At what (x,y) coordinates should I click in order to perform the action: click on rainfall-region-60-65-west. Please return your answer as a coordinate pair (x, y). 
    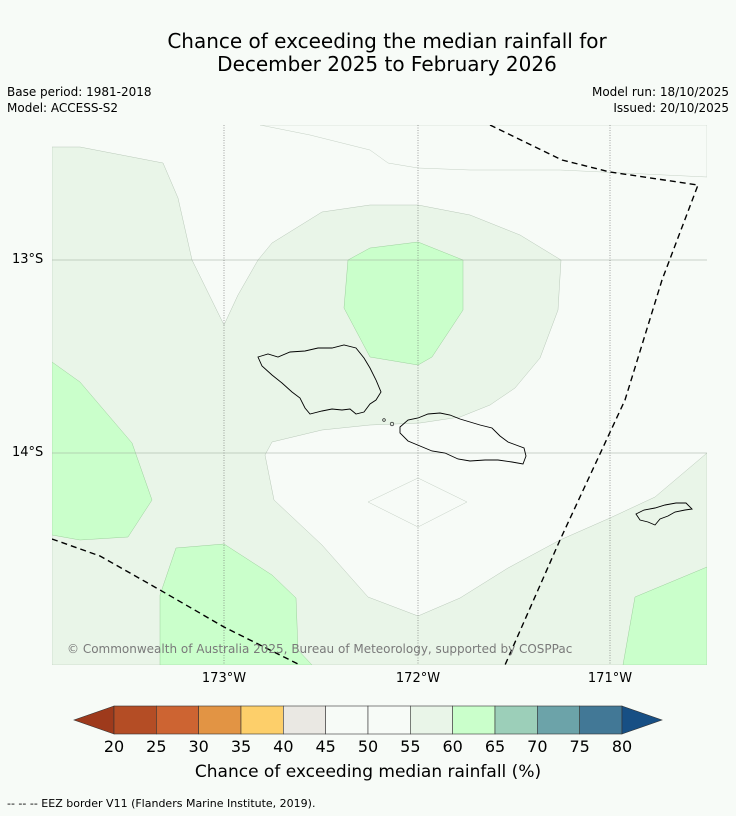
    Looking at the image, I should click on (102, 451).